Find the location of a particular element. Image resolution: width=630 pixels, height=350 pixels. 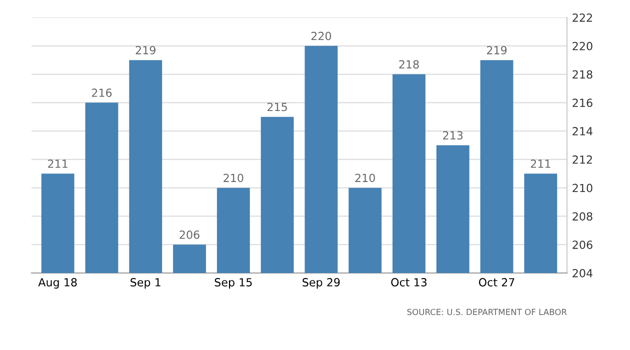

y-tick-label: 210 is located at coordinates (582, 188).